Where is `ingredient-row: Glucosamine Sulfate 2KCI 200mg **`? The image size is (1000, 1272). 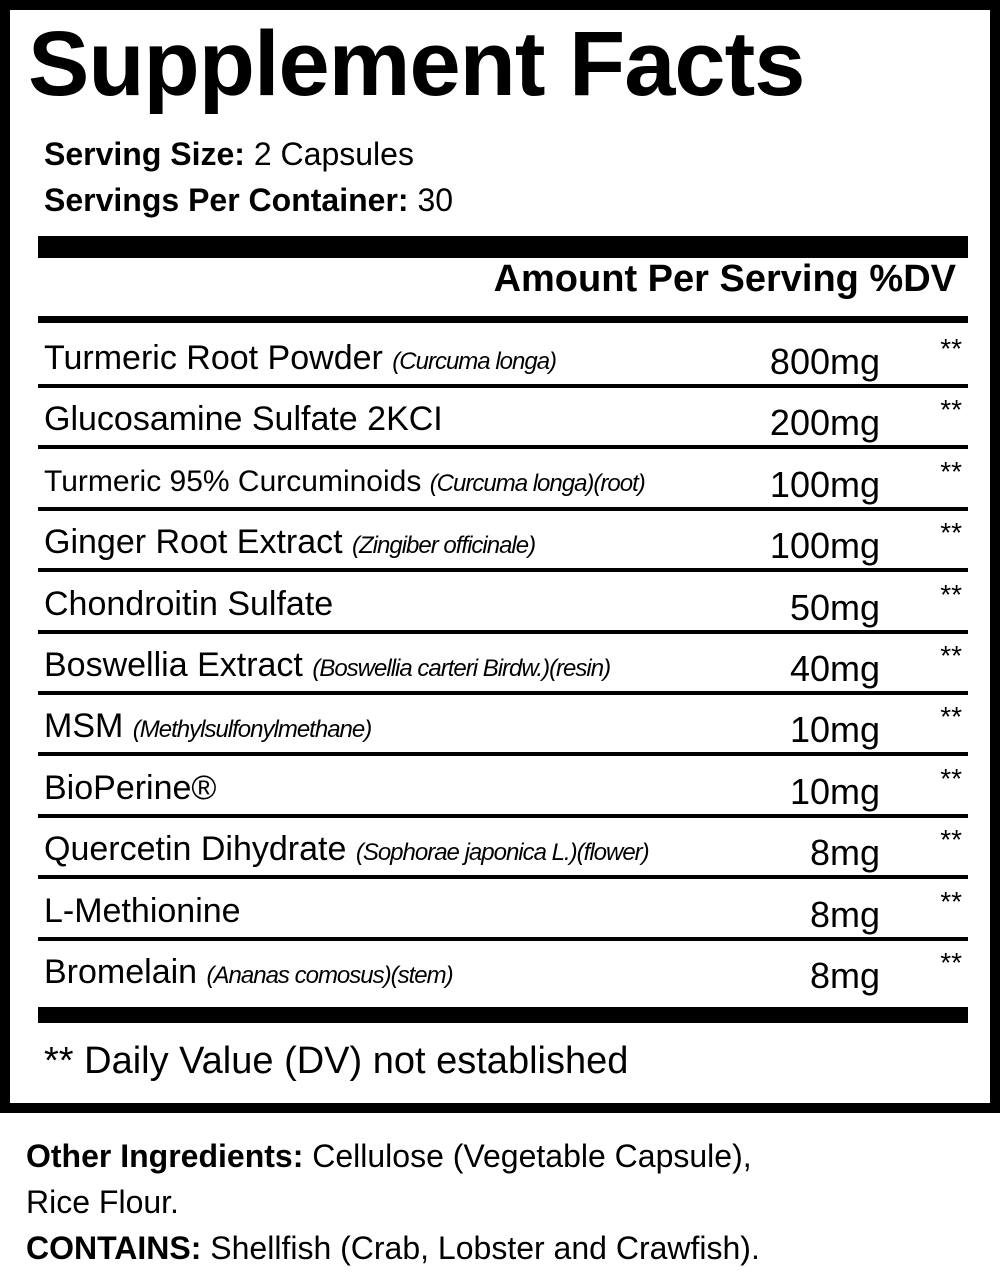
ingredient-row: Glucosamine Sulfate 2KCI 200mg ** is located at coordinates (503, 419).